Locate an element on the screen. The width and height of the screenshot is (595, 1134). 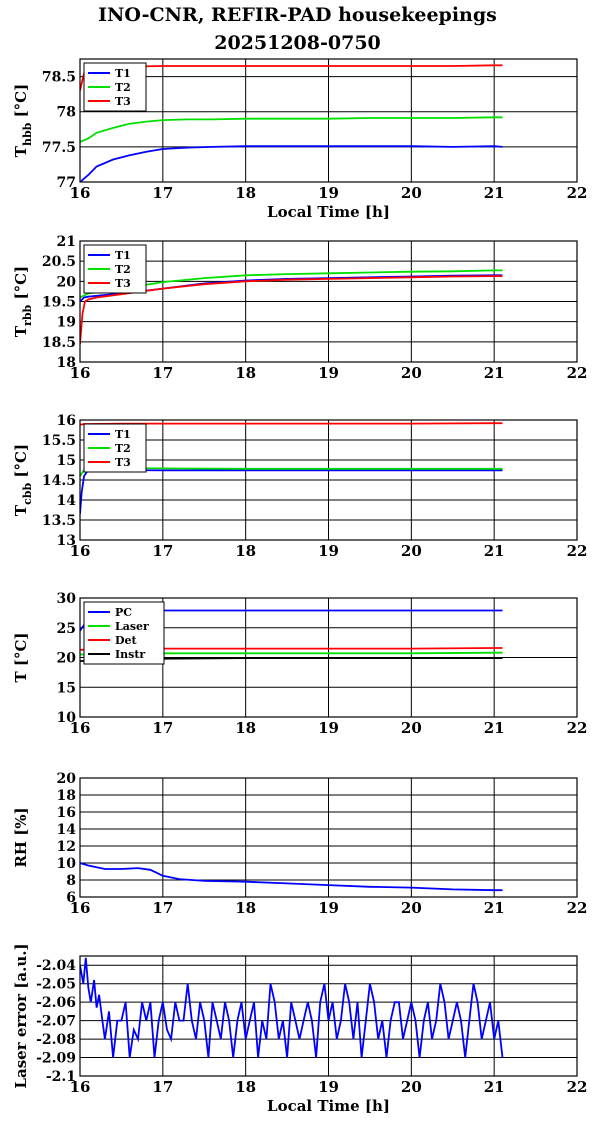
y-tick-label: 15 is located at coordinates (66, 461).